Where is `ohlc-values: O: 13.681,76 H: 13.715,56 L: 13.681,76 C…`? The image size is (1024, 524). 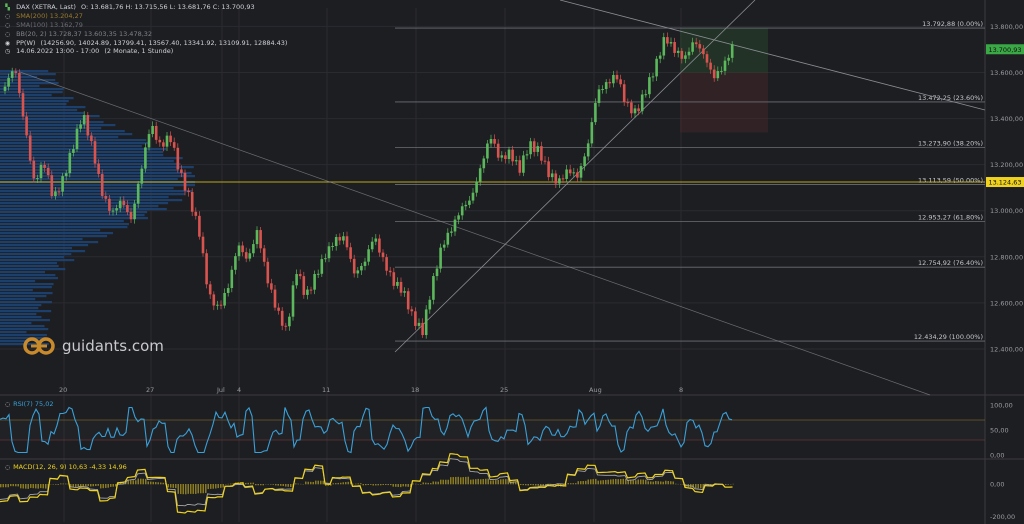 ohlc-values: O: 13.681,76 H: 13.715,56 L: 13.681,76 C… is located at coordinates (168, 7).